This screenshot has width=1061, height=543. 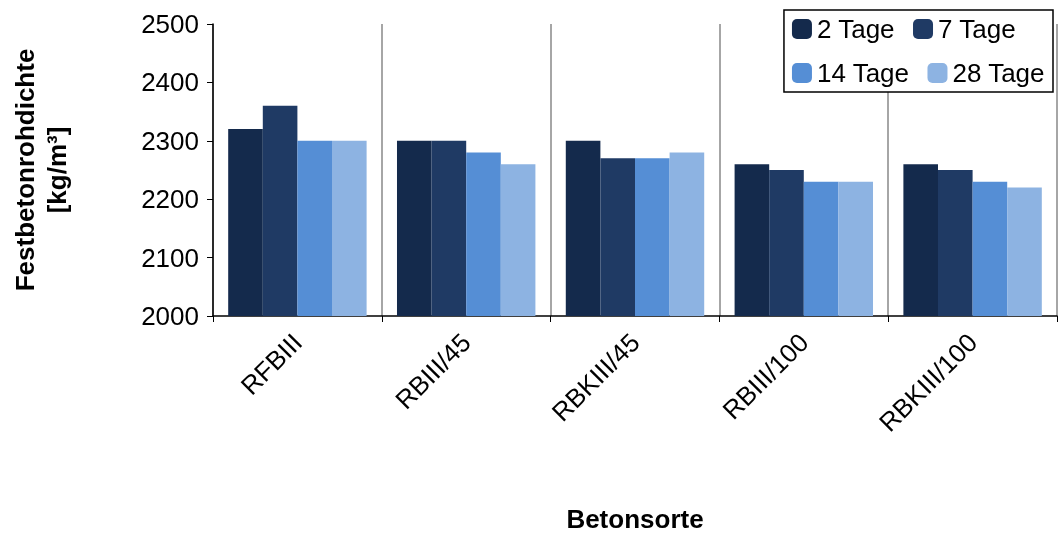 I want to click on y-tick-label: 2200, so click(x=170, y=199).